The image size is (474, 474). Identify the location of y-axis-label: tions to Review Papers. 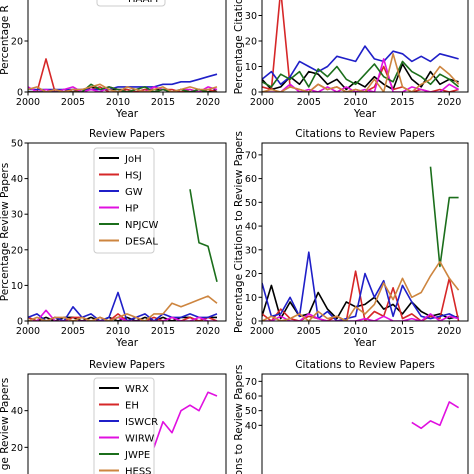
(239, 419).